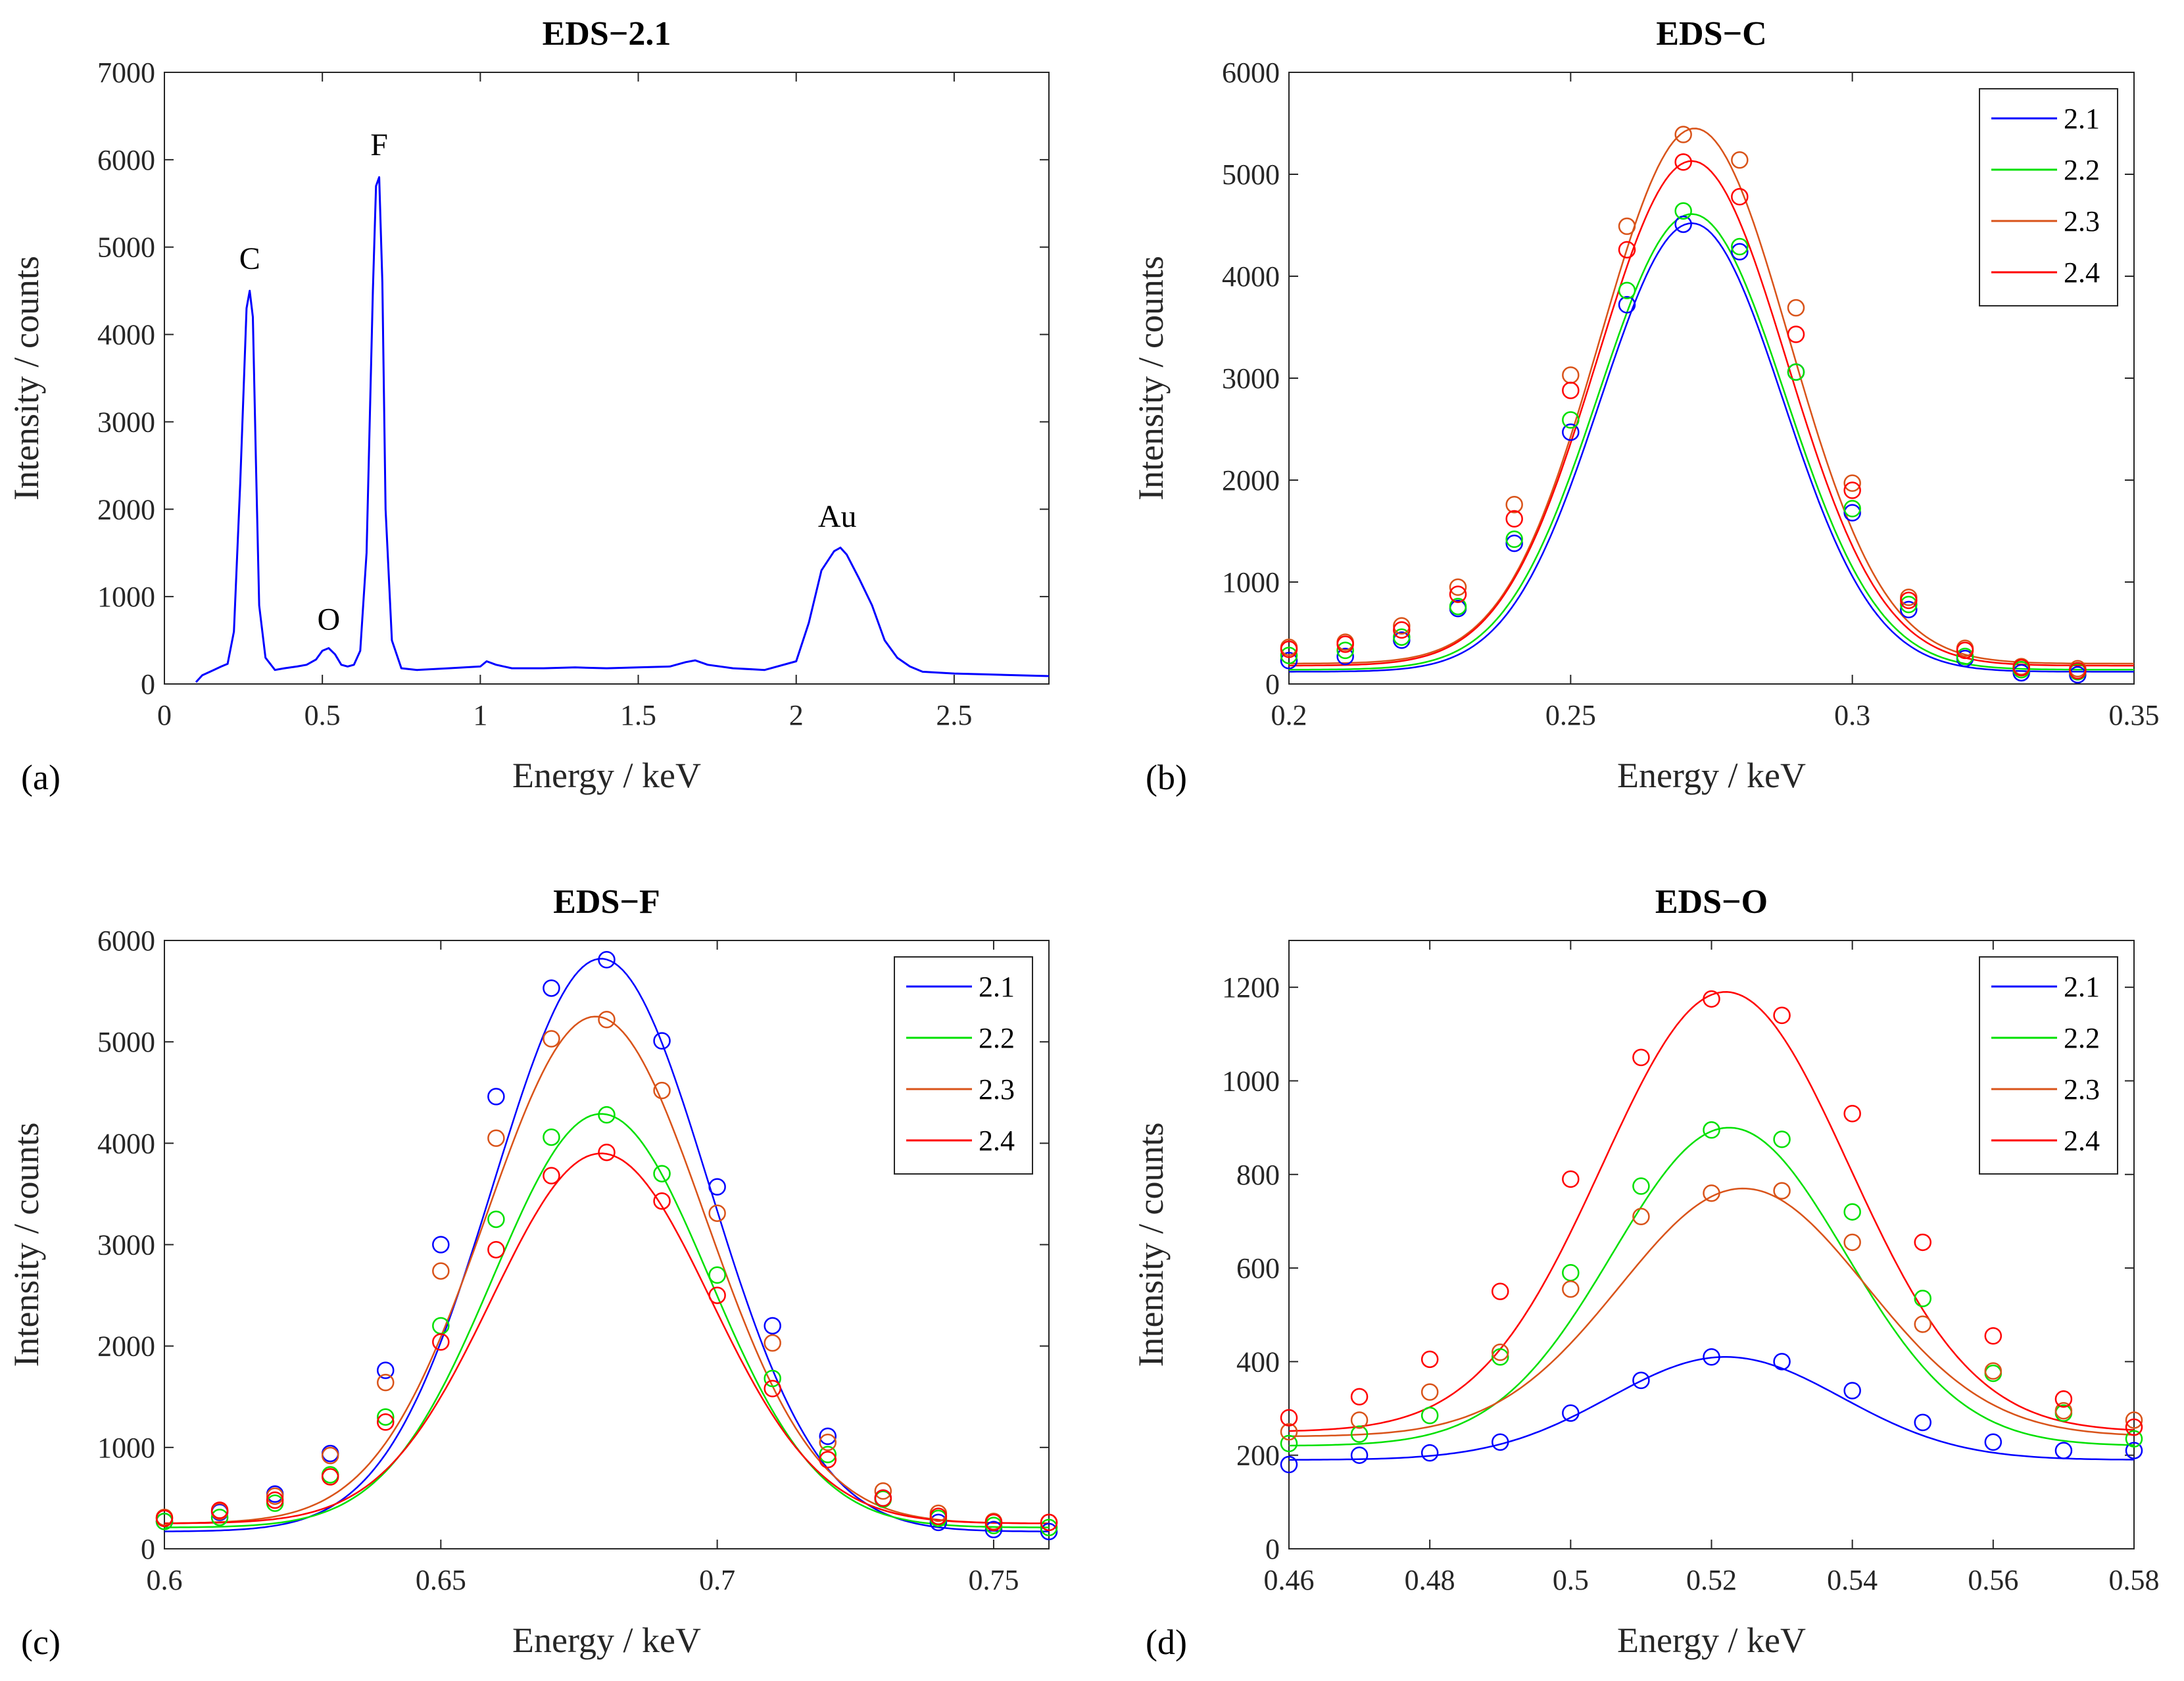 This screenshot has width=2184, height=1681. Describe the element at coordinates (480, 715) in the screenshot. I see `x-tick-label: 1` at that location.